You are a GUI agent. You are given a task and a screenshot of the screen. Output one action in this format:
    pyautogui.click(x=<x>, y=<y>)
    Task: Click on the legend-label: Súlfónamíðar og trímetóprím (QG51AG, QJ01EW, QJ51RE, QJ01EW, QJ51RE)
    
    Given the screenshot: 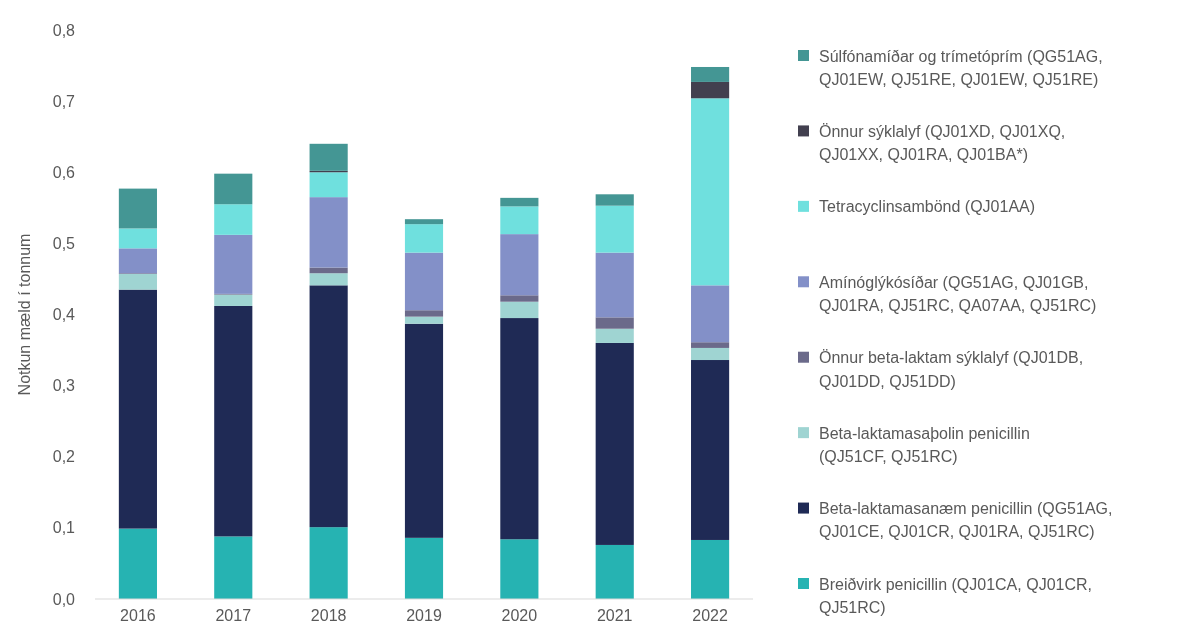 What is the action you would take?
    pyautogui.click(x=961, y=67)
    